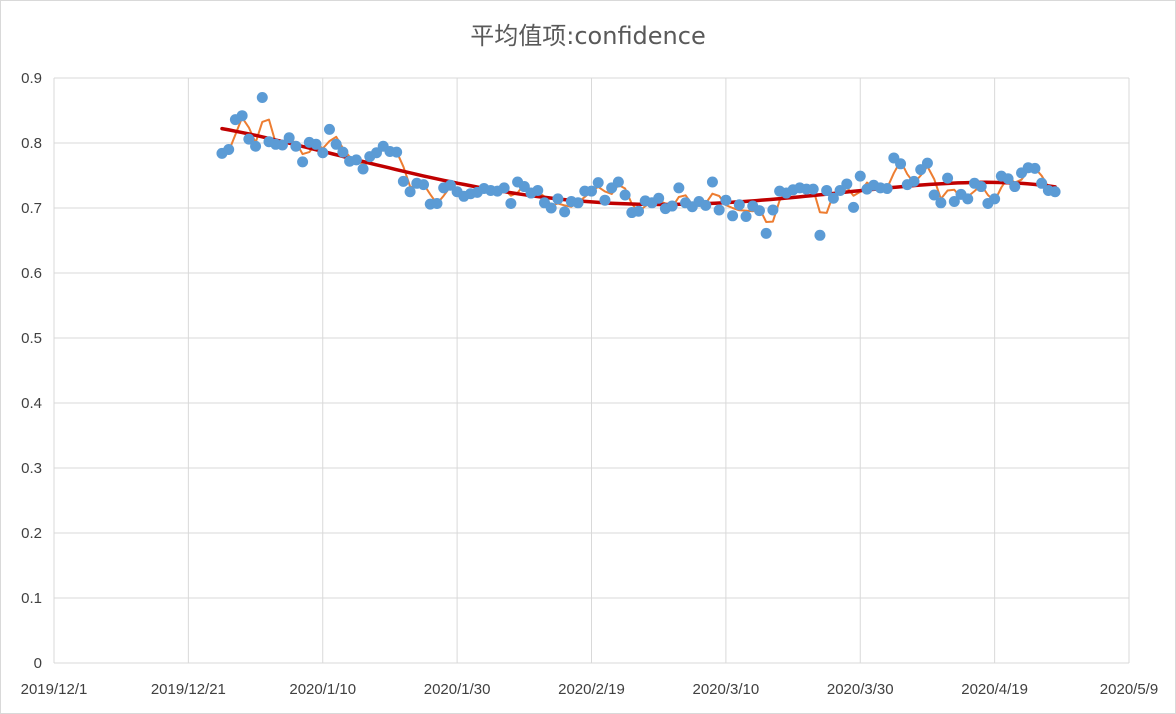 The image size is (1176, 714). Describe the element at coordinates (457, 689) in the screenshot. I see `x-tick-label: 2020/1/30` at that location.